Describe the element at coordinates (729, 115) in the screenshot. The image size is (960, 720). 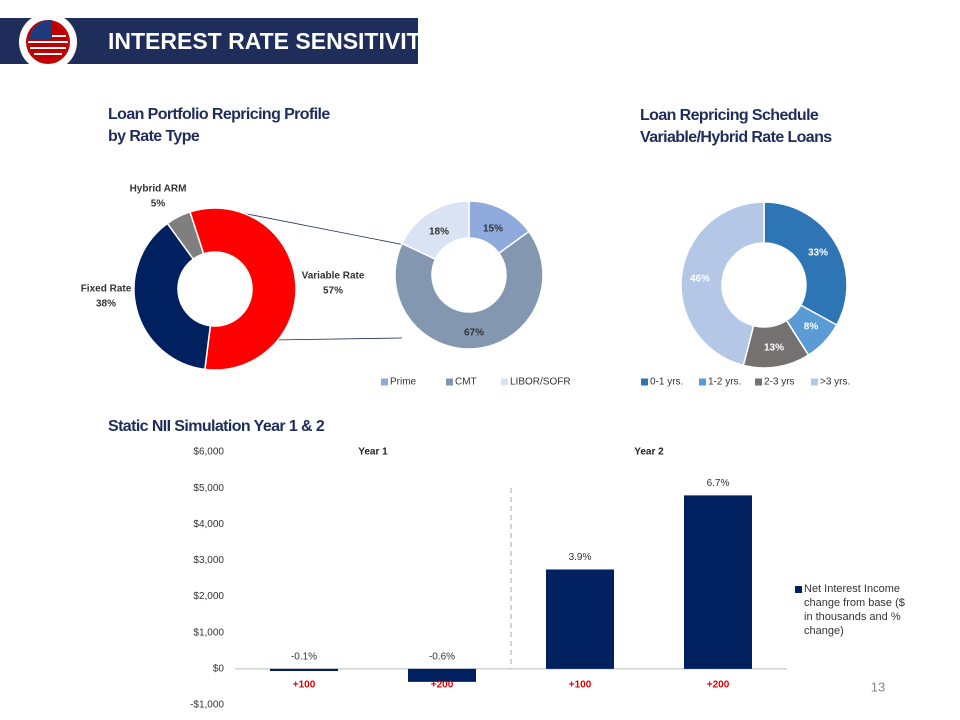
I see `chart-title: Loan Repricing Schedule` at that location.